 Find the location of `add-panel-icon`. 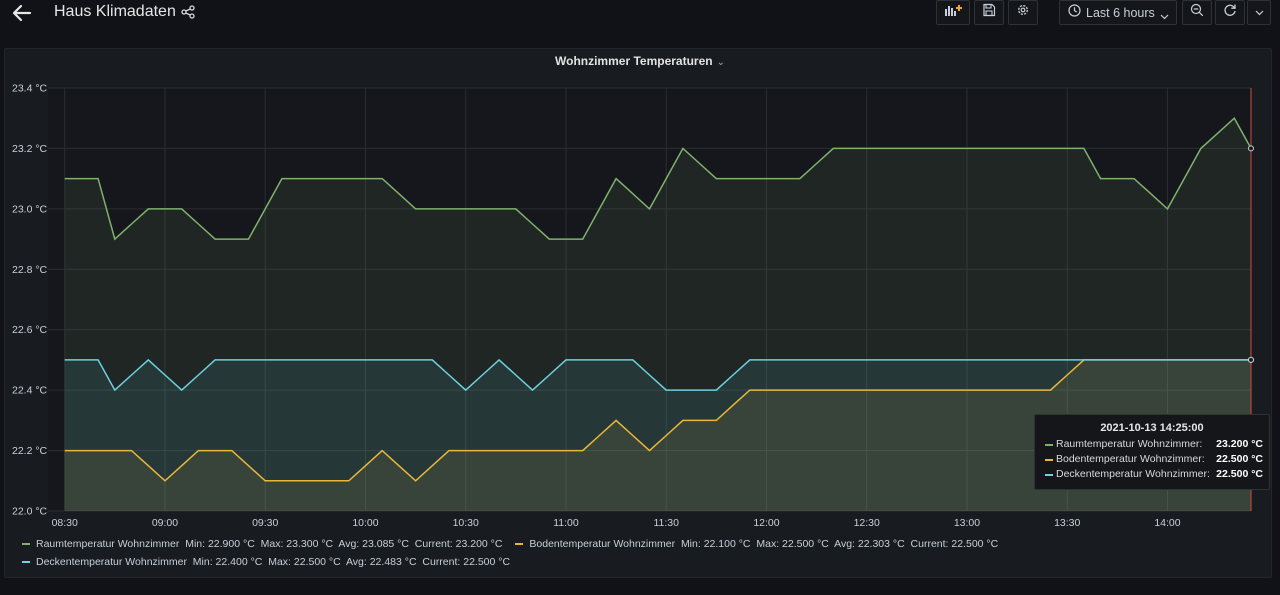

add-panel-icon is located at coordinates (953, 12).